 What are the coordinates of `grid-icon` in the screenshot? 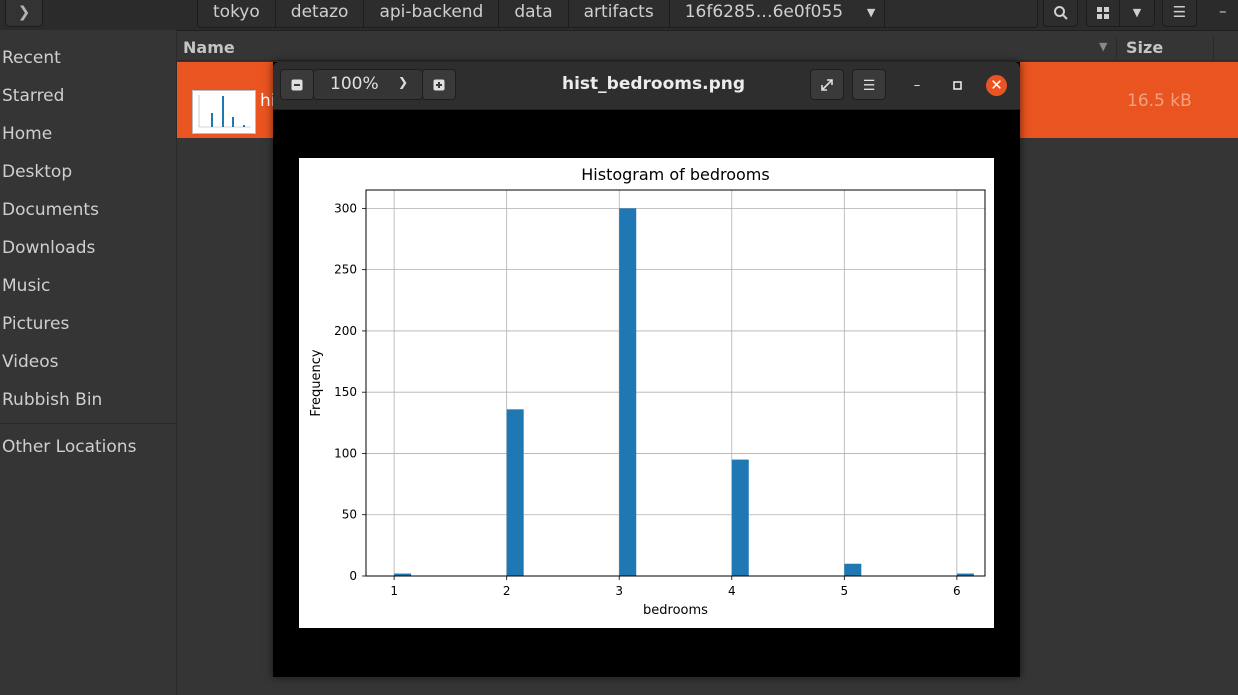 It's located at (1103, 13).